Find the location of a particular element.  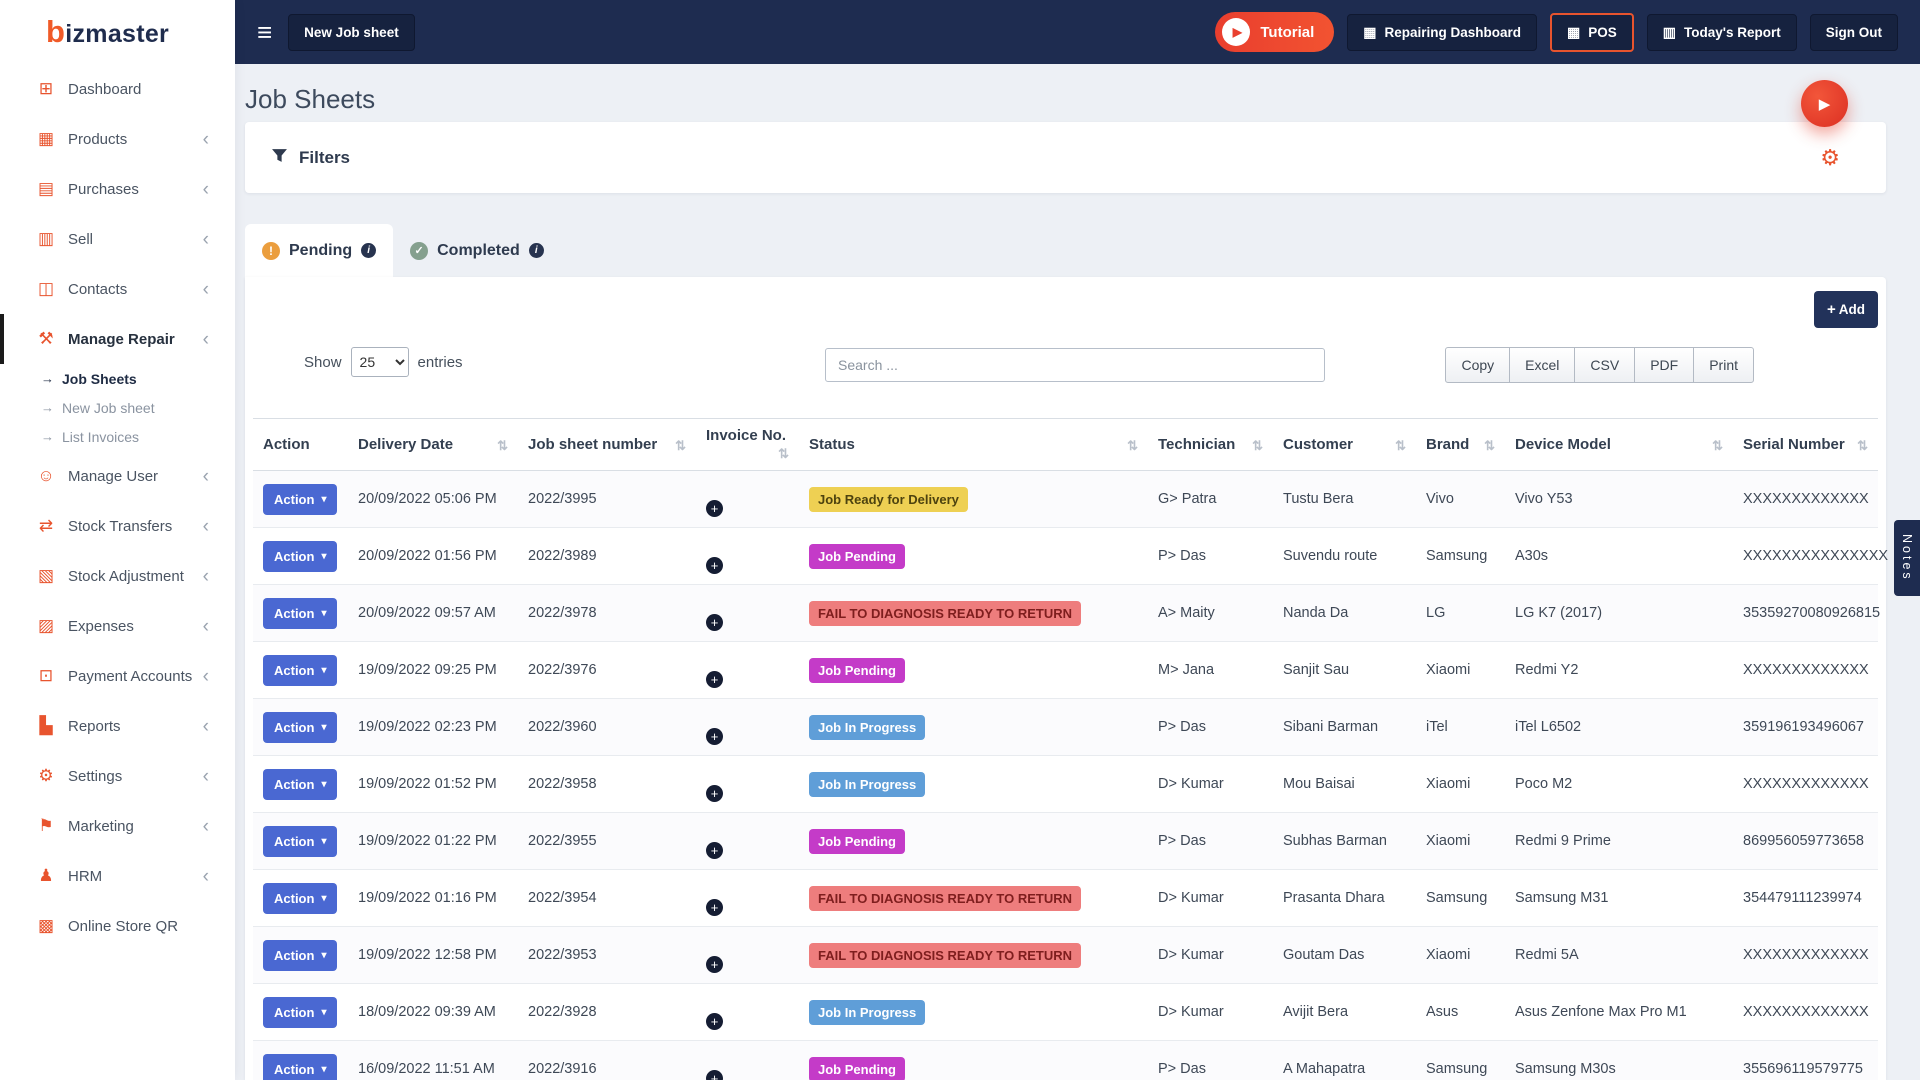

sidebar-subitem-new-job-sheet: → New Job sheet is located at coordinates (117, 407).